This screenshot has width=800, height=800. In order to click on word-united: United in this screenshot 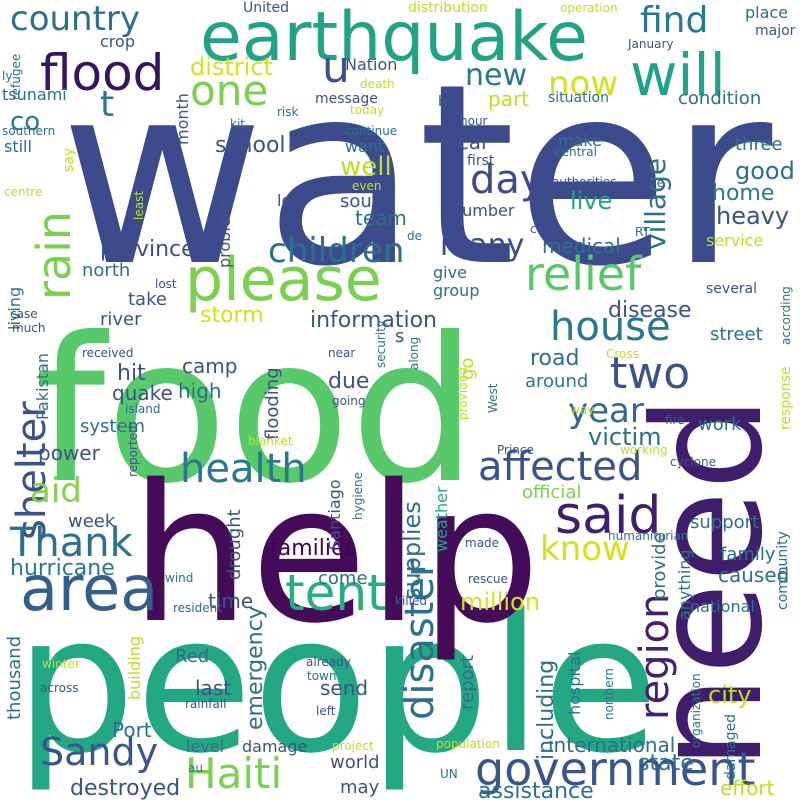, I will do `click(266, 8)`.